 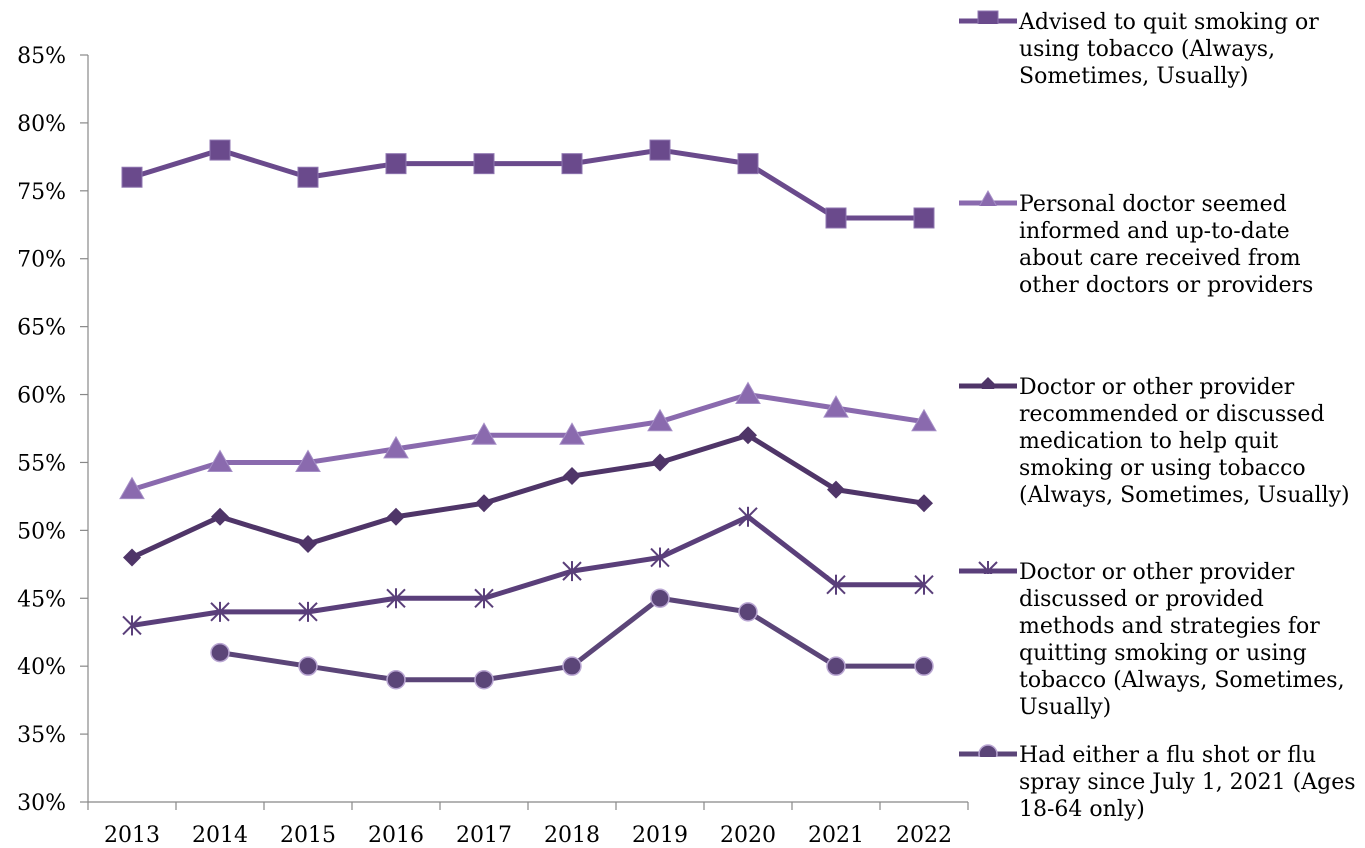 I want to click on y-tick-label: 65%, so click(x=41, y=328).